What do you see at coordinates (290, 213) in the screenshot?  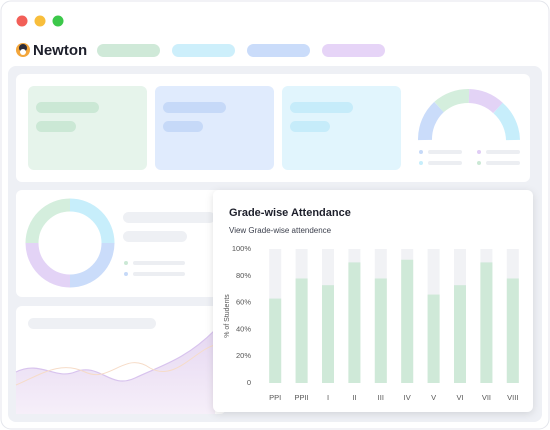 I see `chart-title: Grade-wise Attendance` at bounding box center [290, 213].